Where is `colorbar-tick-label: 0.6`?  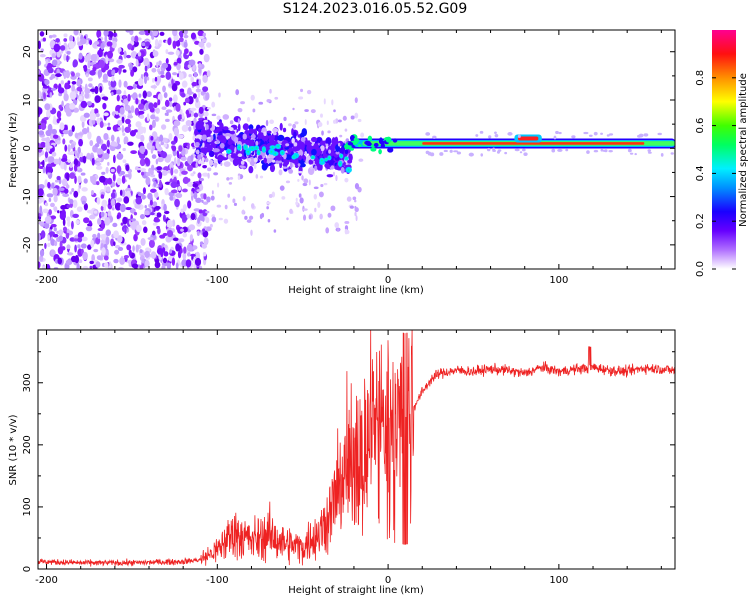 colorbar-tick-label: 0.6 is located at coordinates (700, 126).